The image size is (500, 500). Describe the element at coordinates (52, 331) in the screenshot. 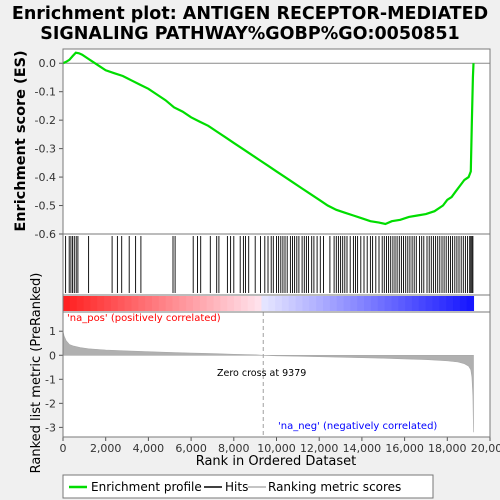

I see `metric-ytick-label: 1` at that location.